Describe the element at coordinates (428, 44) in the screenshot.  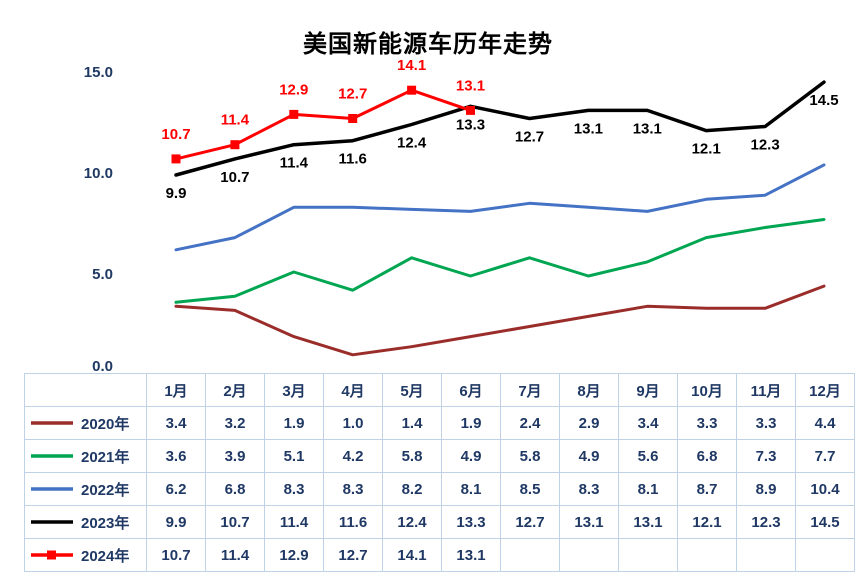
I see `chart-title: 美国新能源车历年走势` at that location.